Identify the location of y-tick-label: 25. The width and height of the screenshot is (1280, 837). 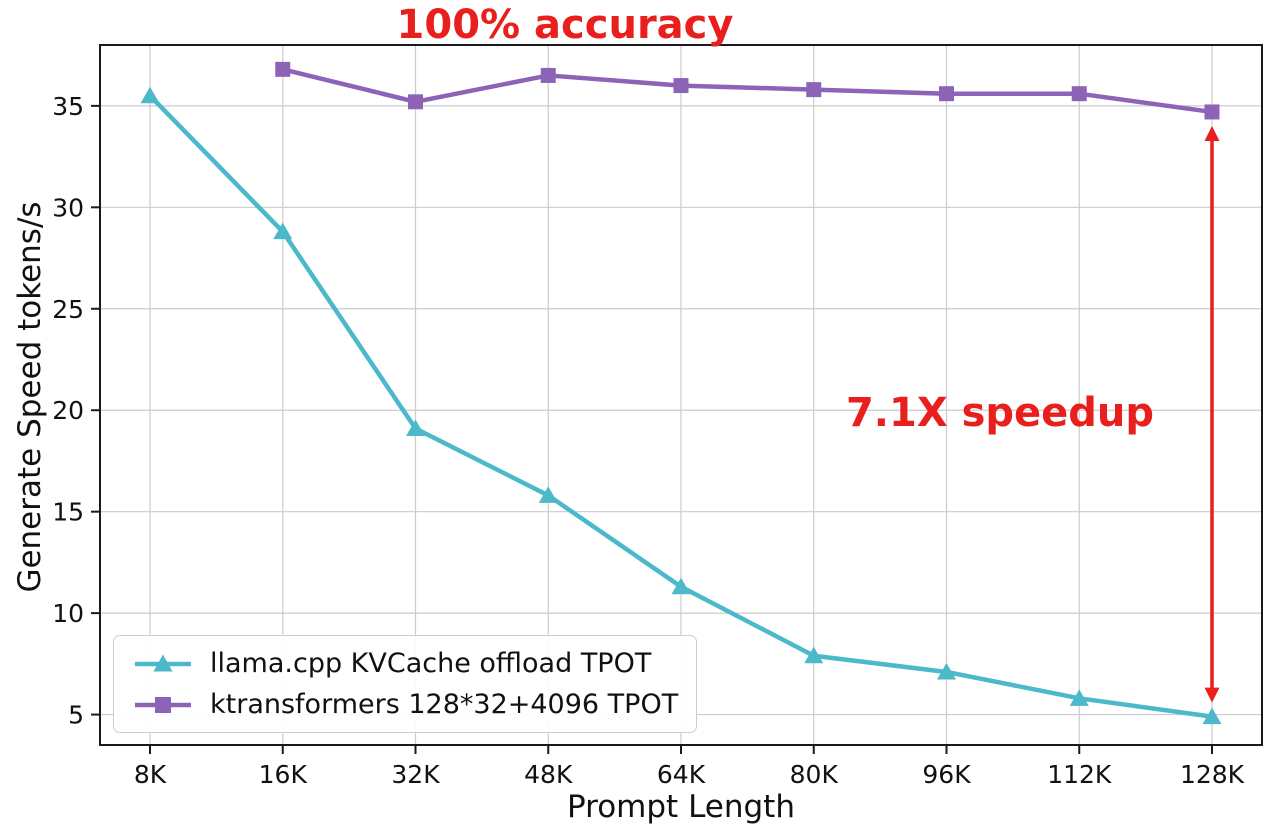
(68, 309).